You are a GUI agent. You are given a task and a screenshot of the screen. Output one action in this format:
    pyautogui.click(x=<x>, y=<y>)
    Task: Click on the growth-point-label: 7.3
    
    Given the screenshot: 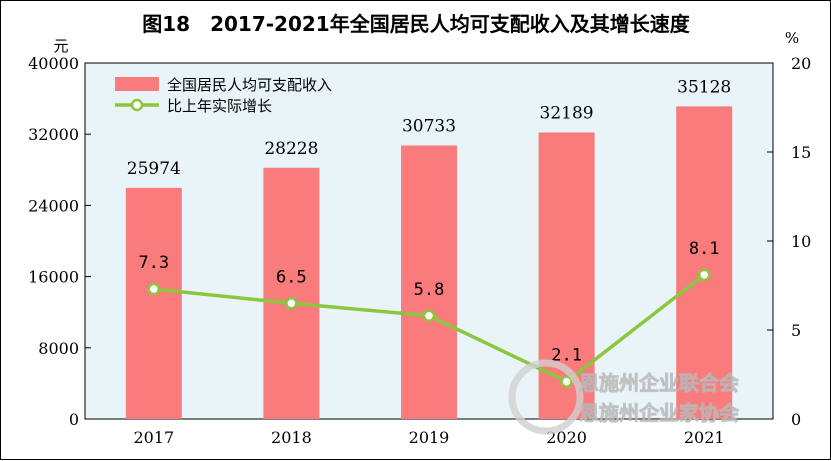 What is the action you would take?
    pyautogui.click(x=153, y=263)
    